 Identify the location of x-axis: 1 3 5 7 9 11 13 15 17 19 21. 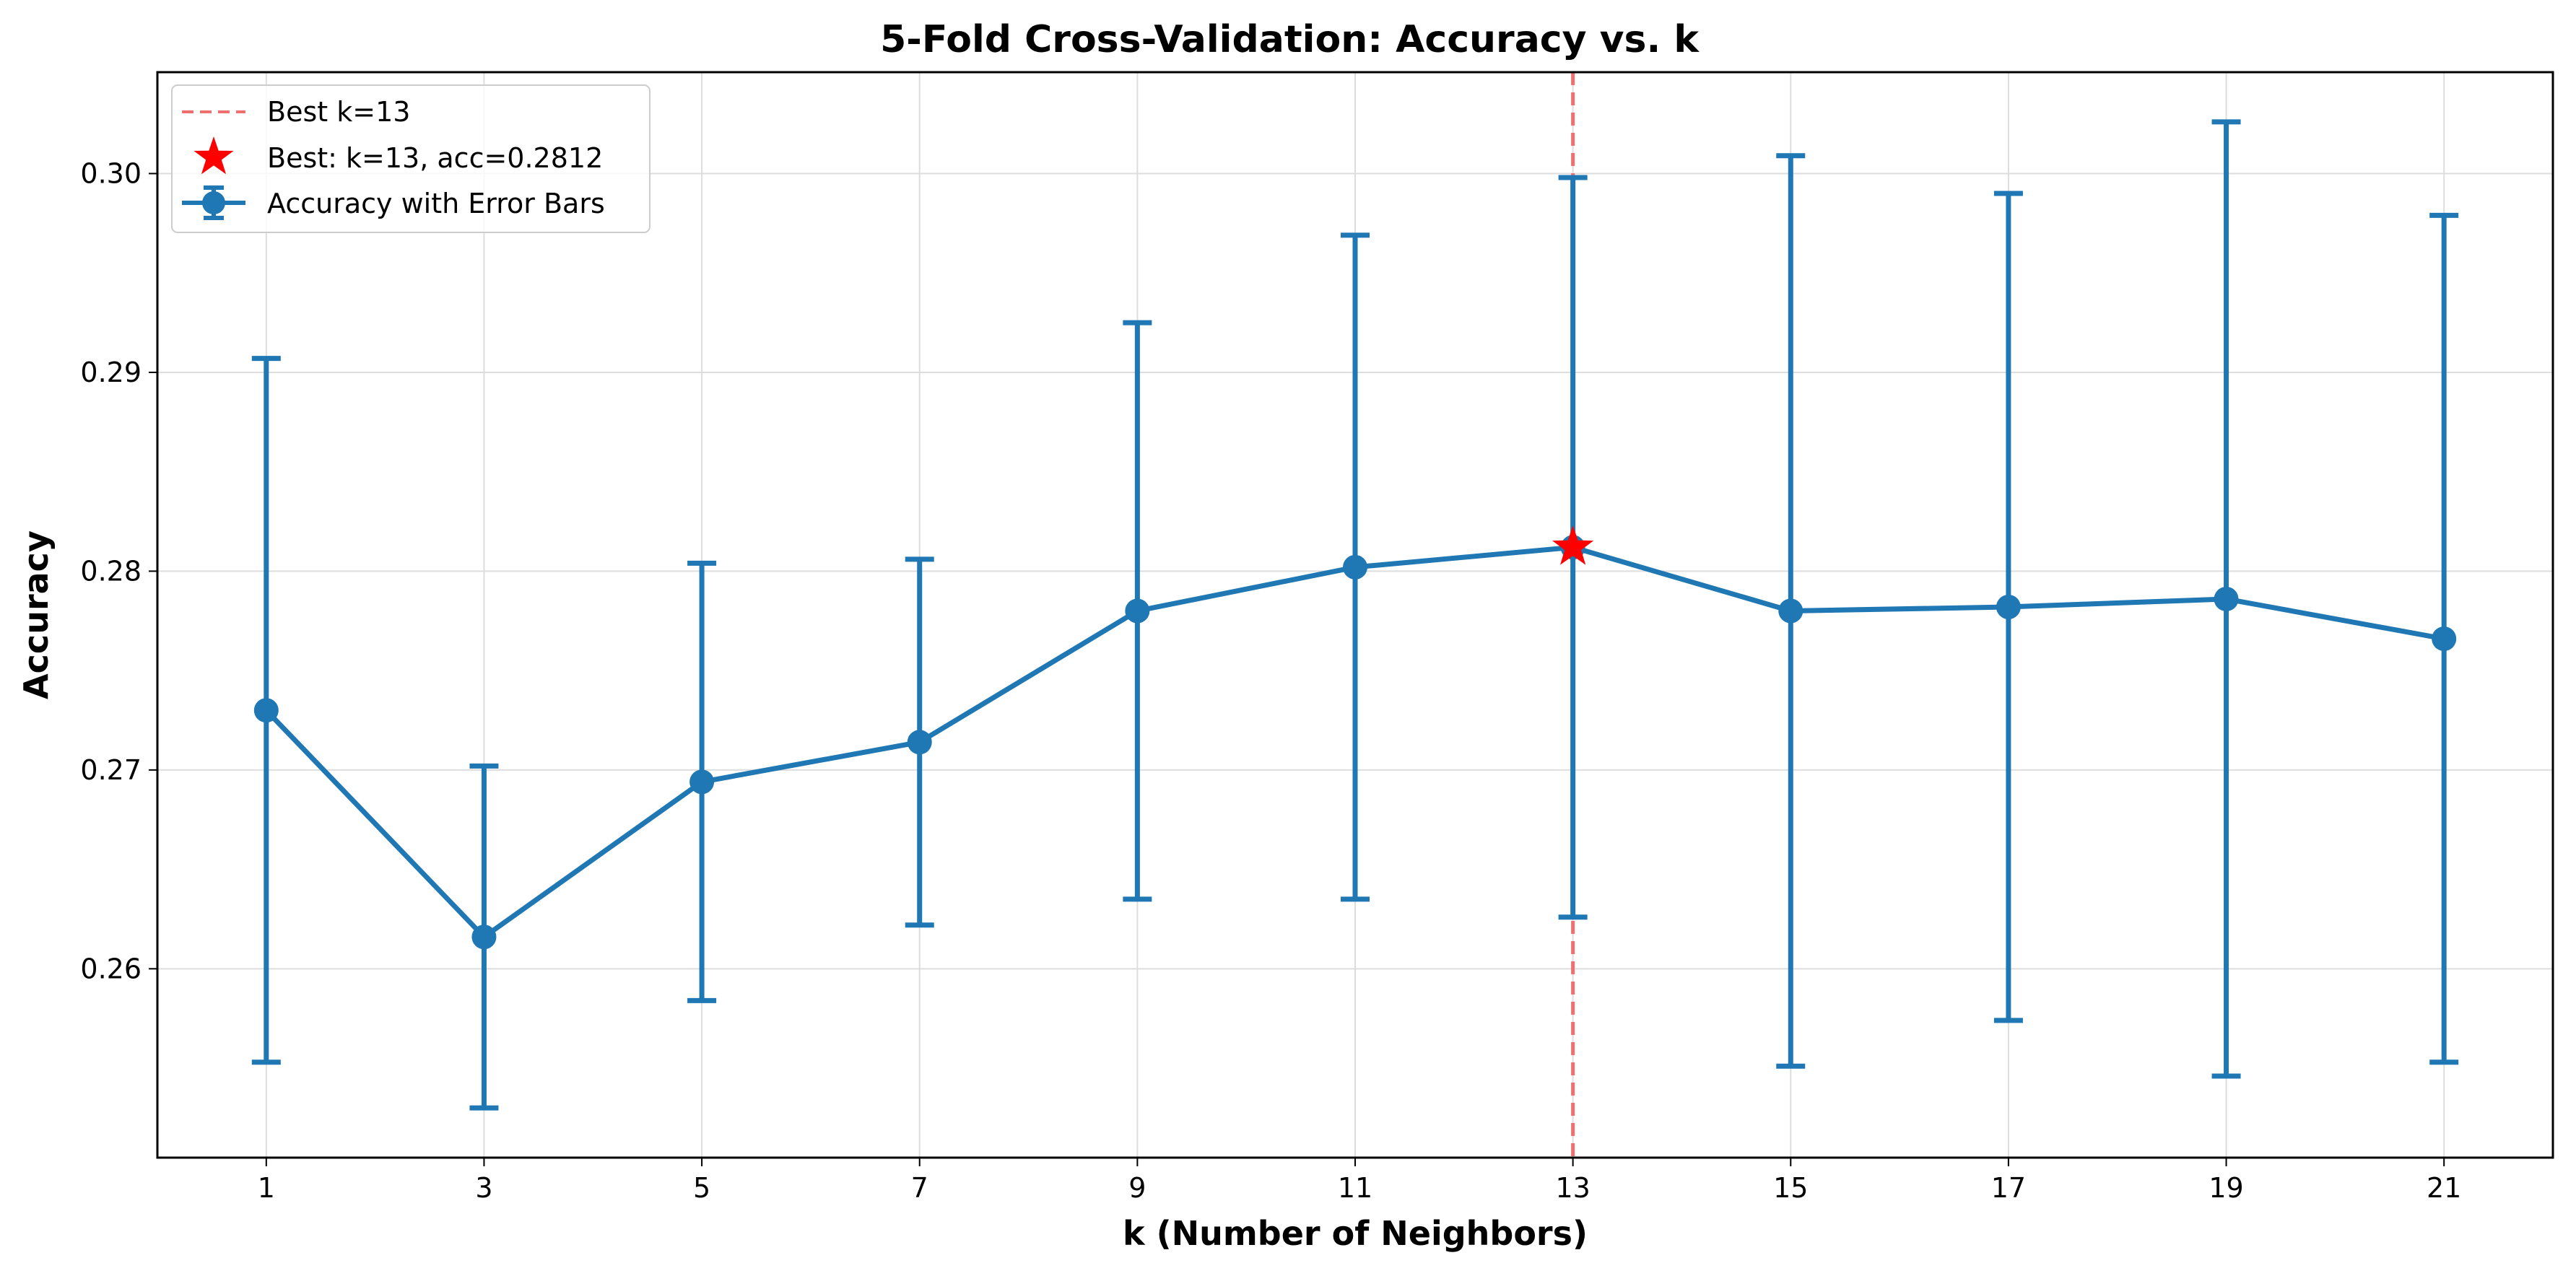
(1359, 1181).